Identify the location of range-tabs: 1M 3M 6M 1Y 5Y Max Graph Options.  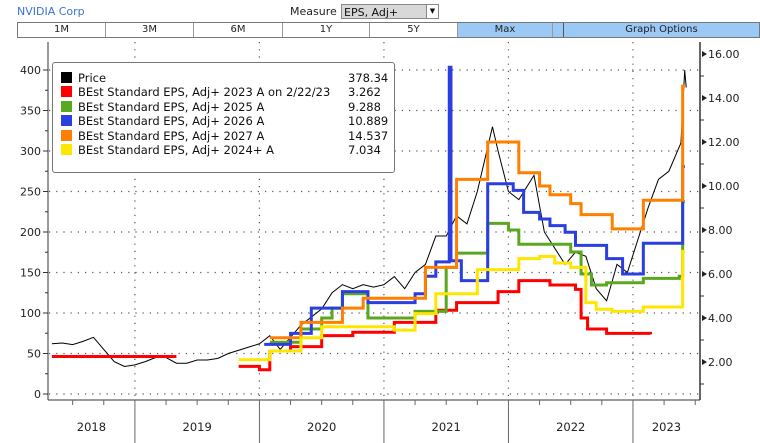
(388, 30).